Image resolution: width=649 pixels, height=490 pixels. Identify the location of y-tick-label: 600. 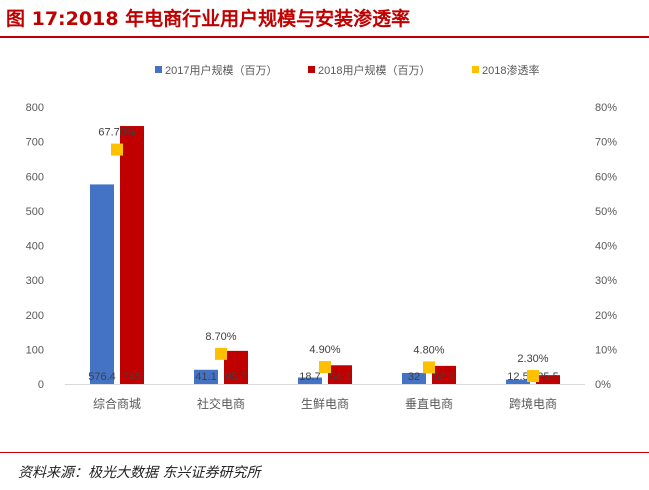
(35, 177).